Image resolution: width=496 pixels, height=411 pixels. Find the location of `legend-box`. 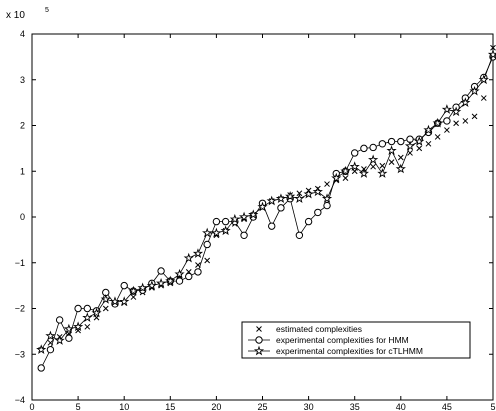

legend-box is located at coordinates (356, 340).